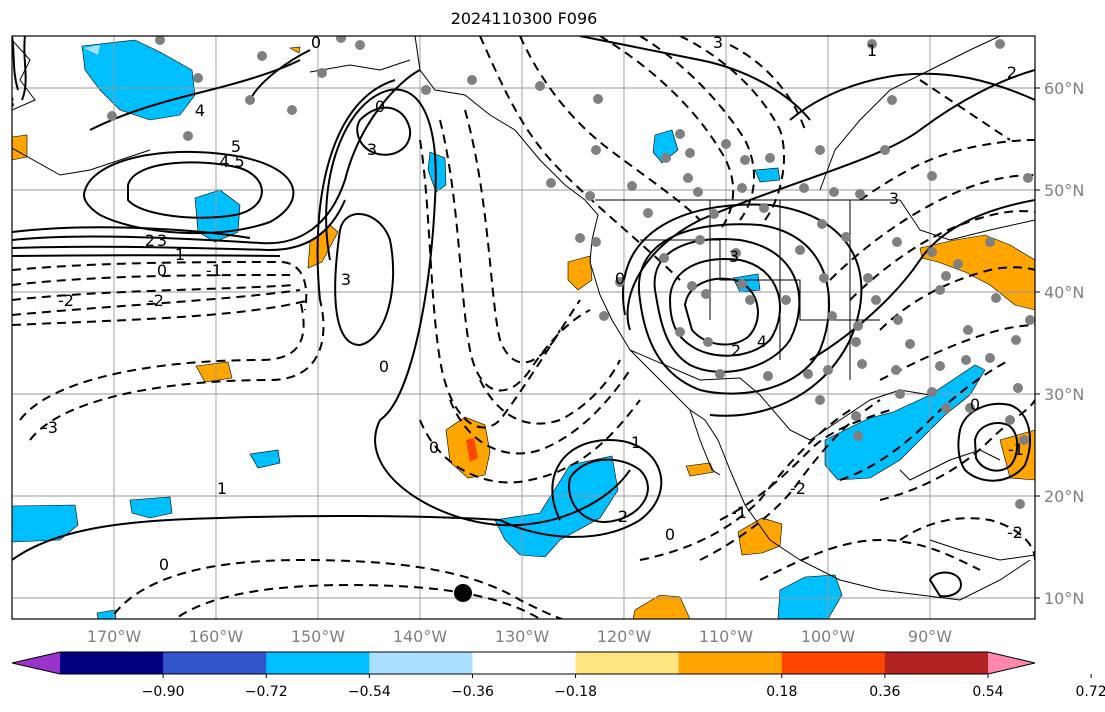 The width and height of the screenshot is (1105, 712). Describe the element at coordinates (884, 692) in the screenshot. I see `colorbar-tick-label: 0.36` at that location.